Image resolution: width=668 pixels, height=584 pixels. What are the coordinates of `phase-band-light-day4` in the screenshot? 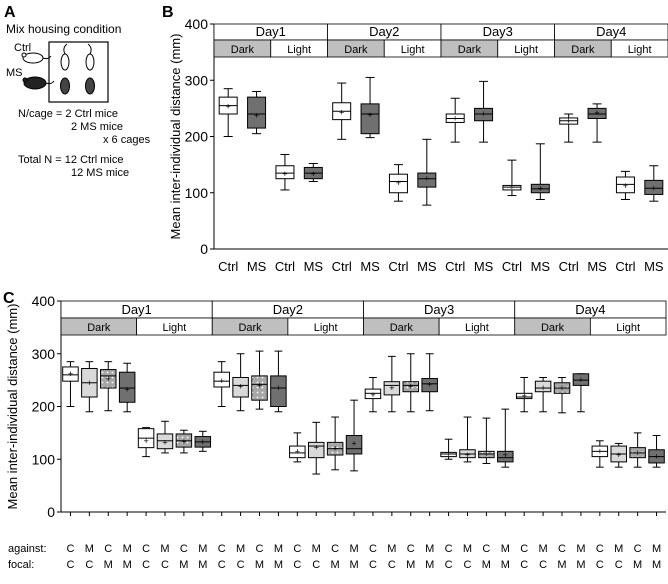 It's located at (639, 48).